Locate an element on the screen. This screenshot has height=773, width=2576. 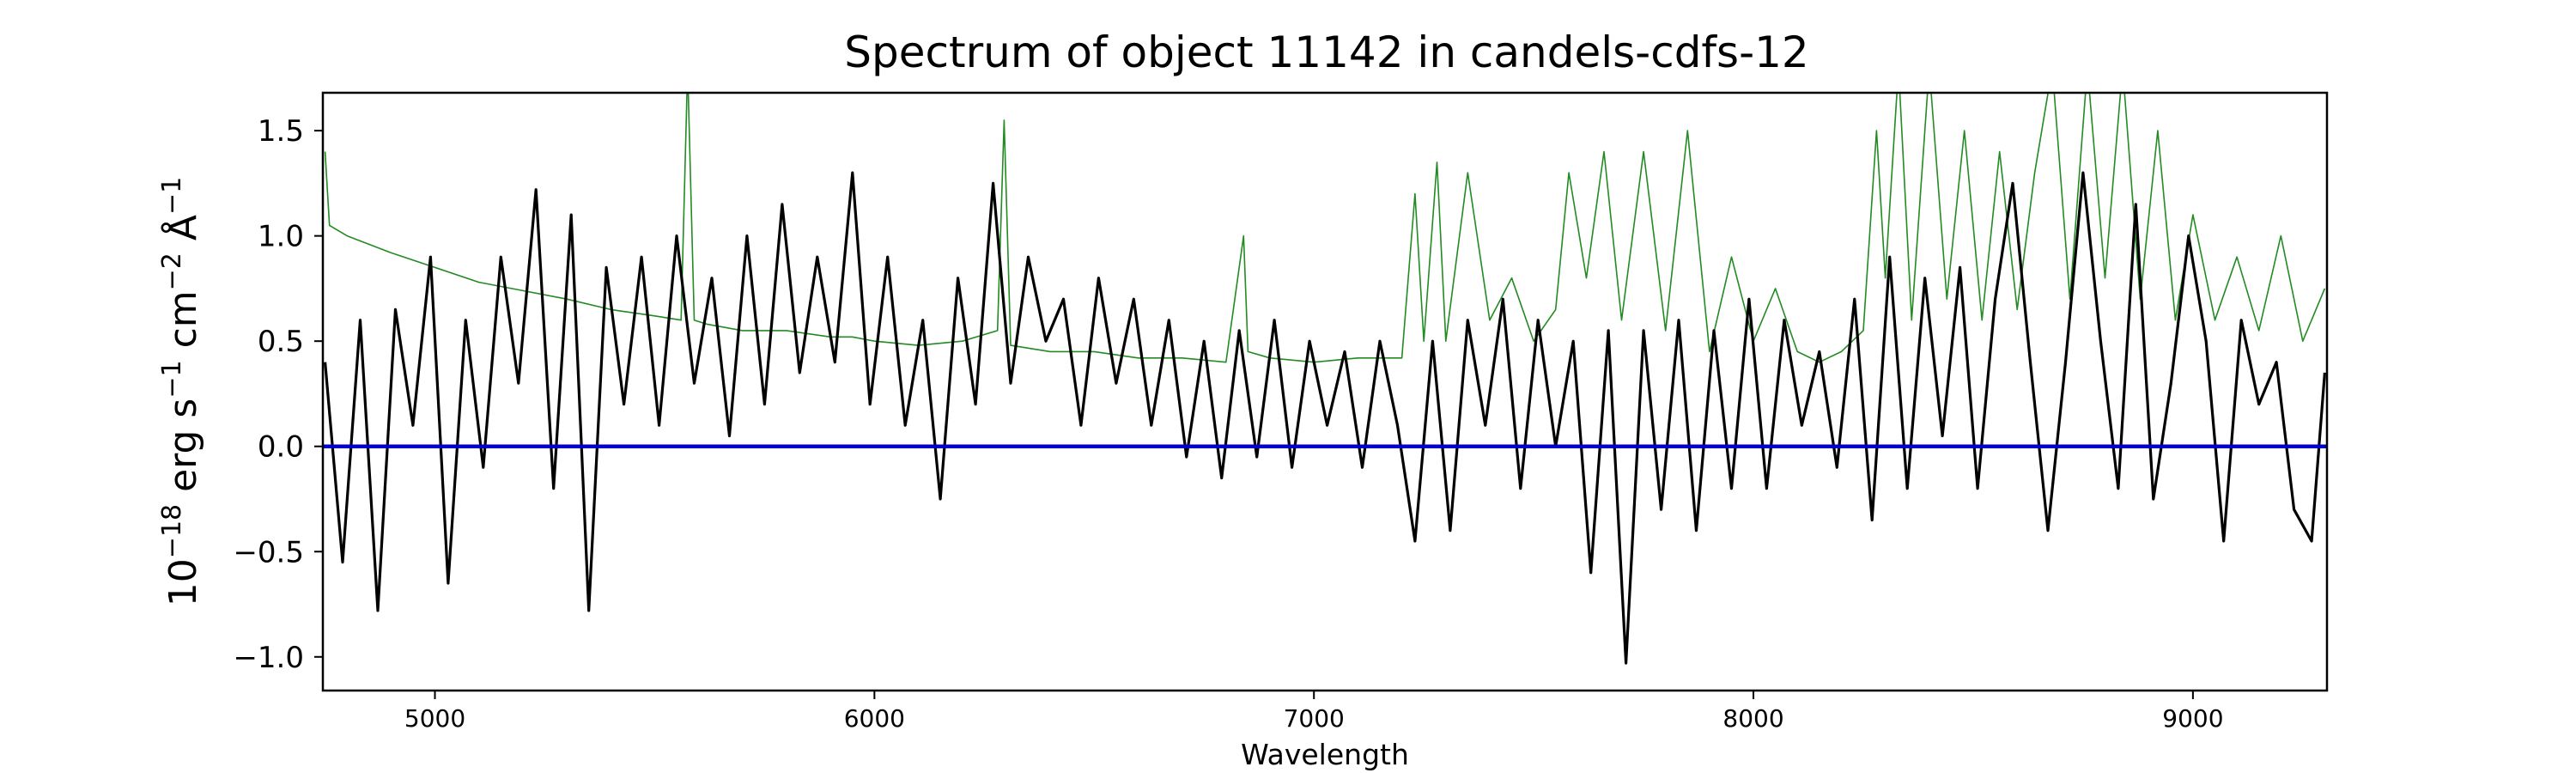
y-tick-label: 0.0 is located at coordinates (281, 447).